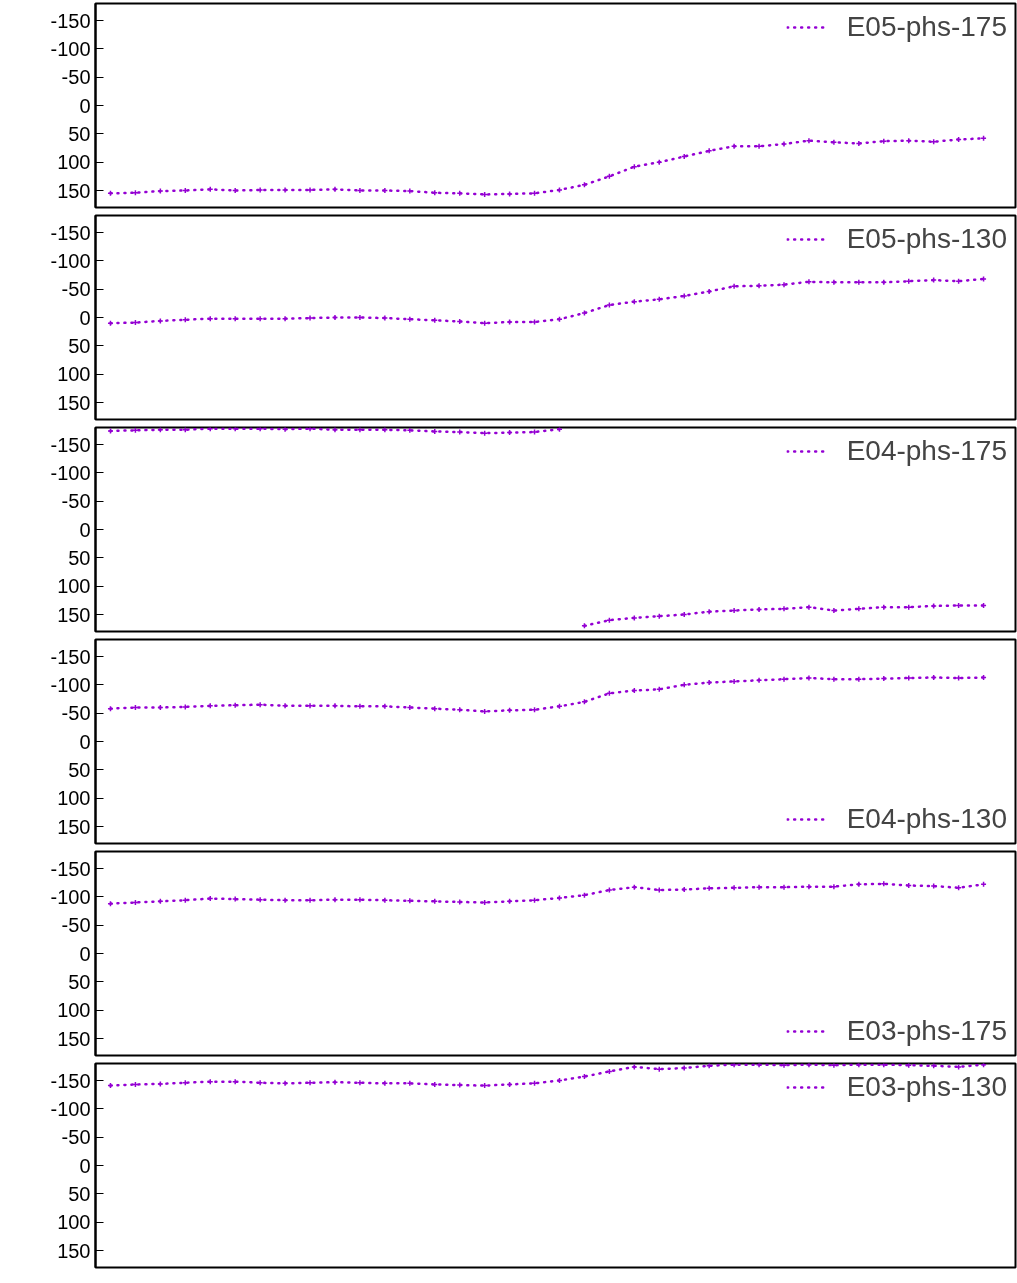  I want to click on legend-label: E03-phs-130, so click(926, 1087).